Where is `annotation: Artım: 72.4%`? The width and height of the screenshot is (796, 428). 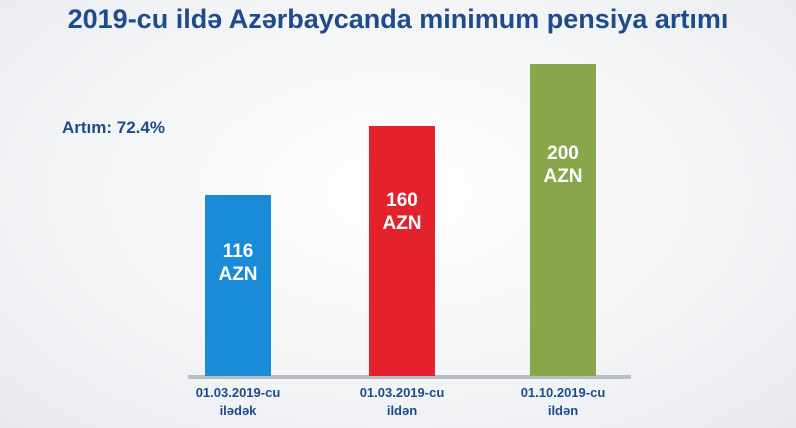
annotation: Artım: 72.4% is located at coordinates (113, 127).